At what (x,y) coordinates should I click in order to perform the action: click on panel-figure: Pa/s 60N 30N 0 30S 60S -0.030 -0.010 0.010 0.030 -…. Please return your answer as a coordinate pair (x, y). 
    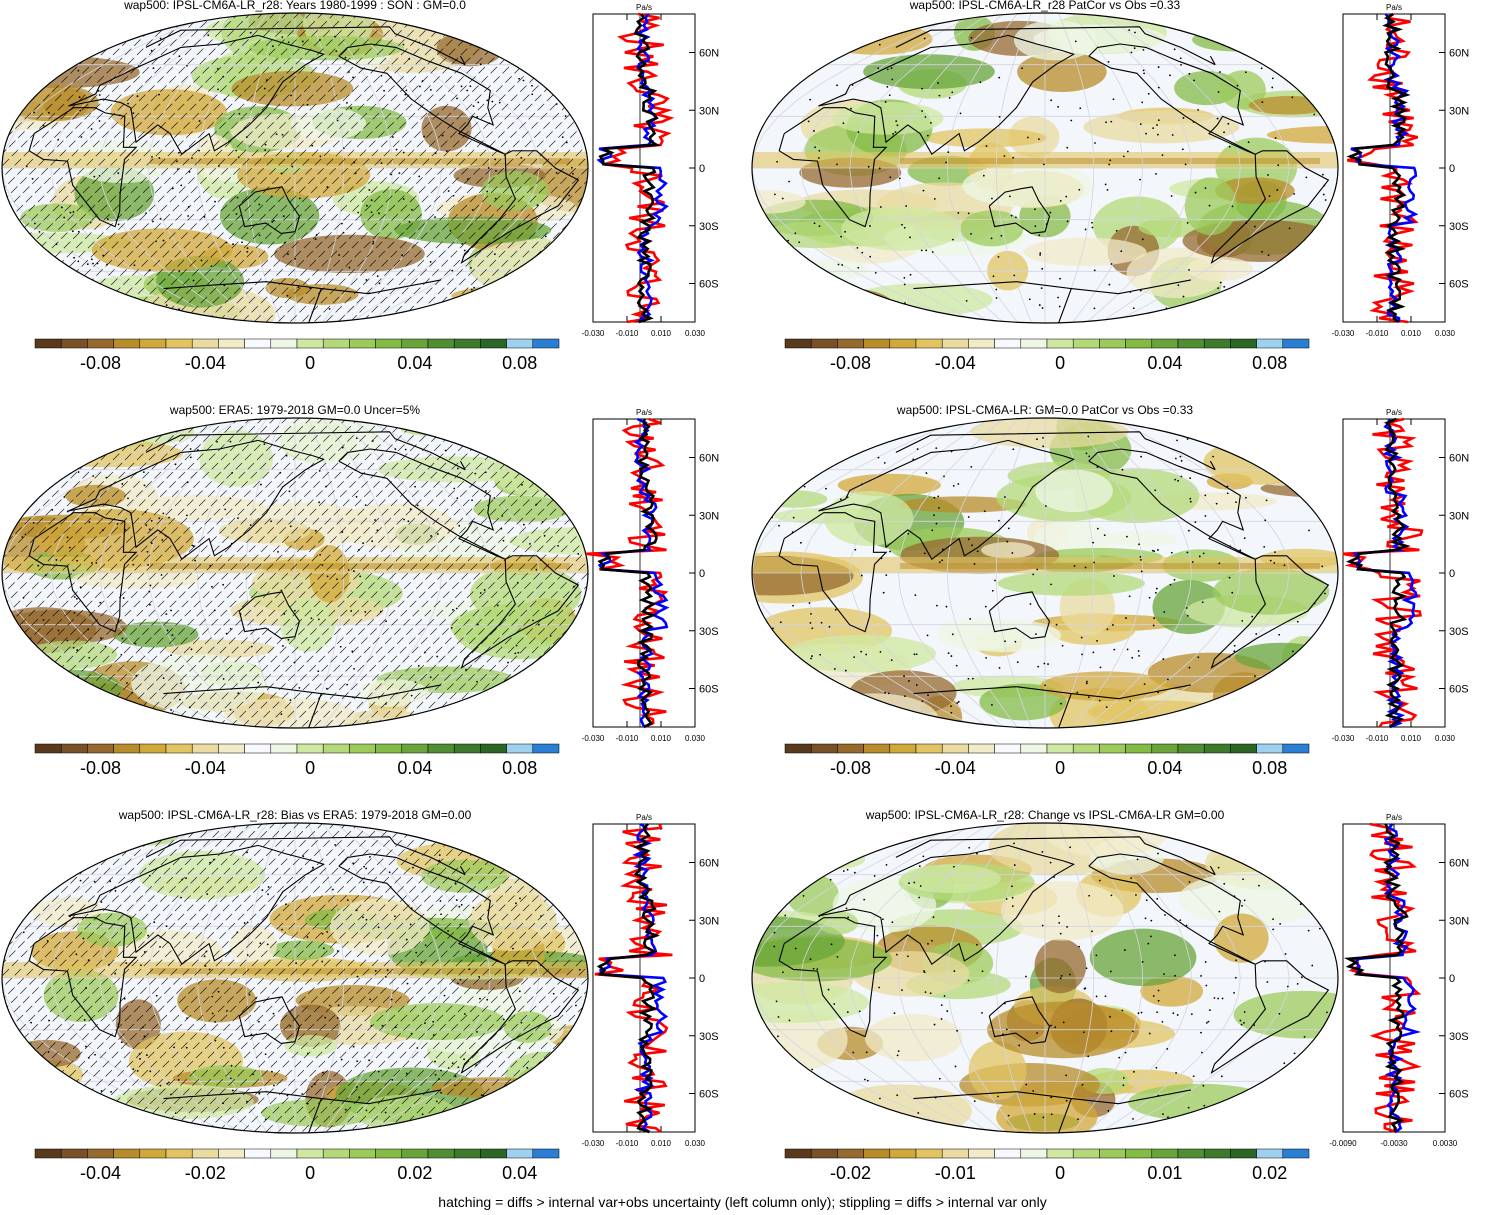
    Looking at the image, I should click on (1110, 188).